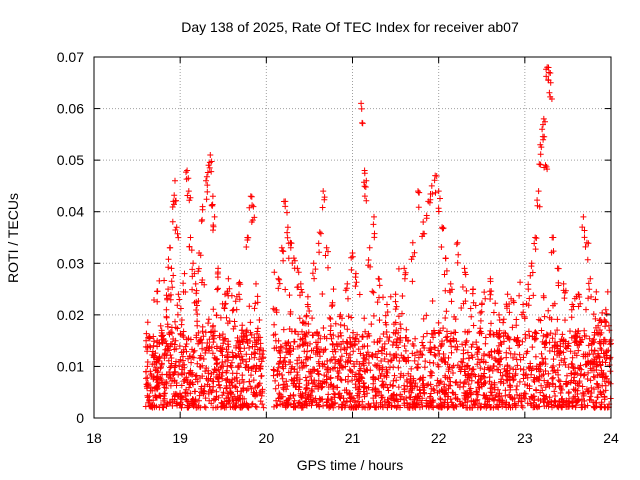  Describe the element at coordinates (70, 315) in the screenshot. I see `y-tick-label: 0.02` at that location.